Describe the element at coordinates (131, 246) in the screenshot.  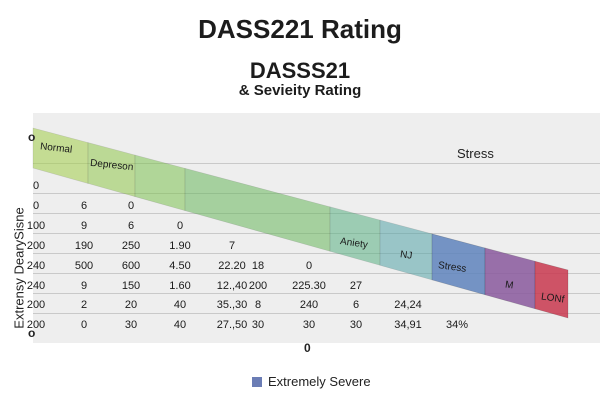
I see `table-cell: 250` at that location.